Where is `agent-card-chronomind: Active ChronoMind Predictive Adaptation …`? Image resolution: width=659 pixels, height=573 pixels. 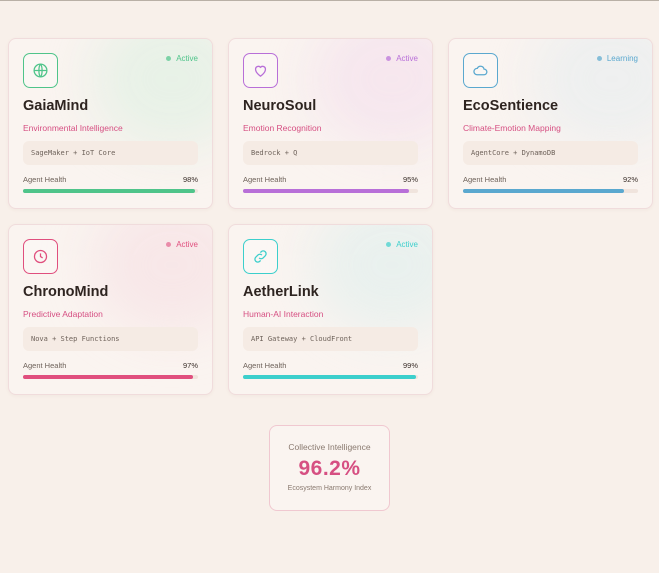
agent-card-chronomind: Active ChronoMind Predictive Adaptation … is located at coordinates (110, 309).